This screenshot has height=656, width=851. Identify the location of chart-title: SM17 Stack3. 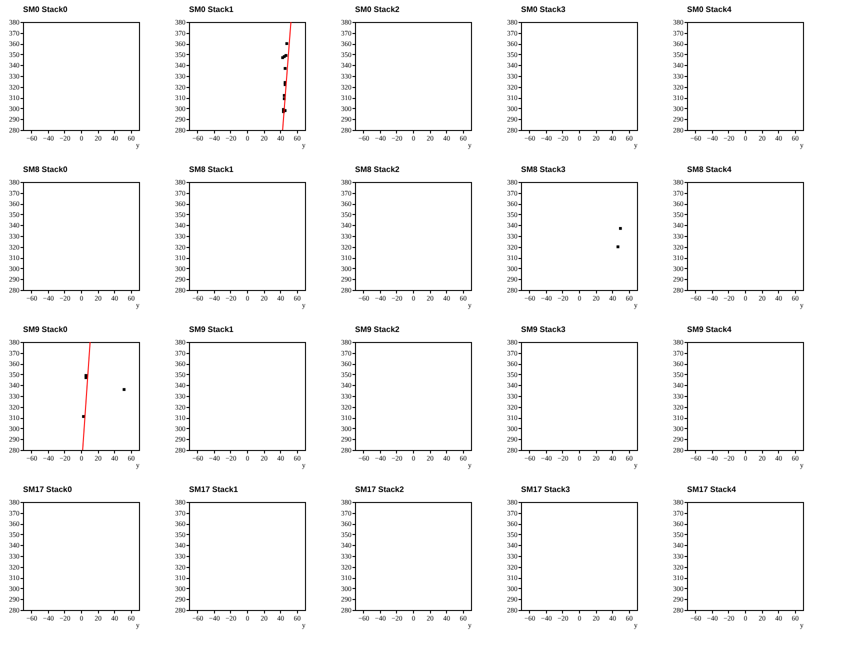
(545, 489).